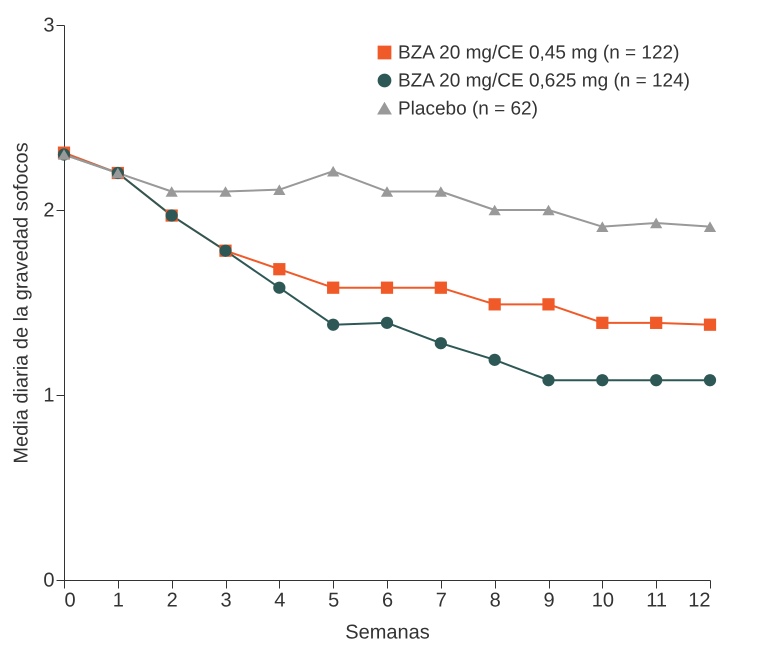 This screenshot has height=652, width=757. Describe the element at coordinates (544, 81) in the screenshot. I see `legend-label: BZA 20 mg/CE 0,625 mg (n = 124)` at that location.